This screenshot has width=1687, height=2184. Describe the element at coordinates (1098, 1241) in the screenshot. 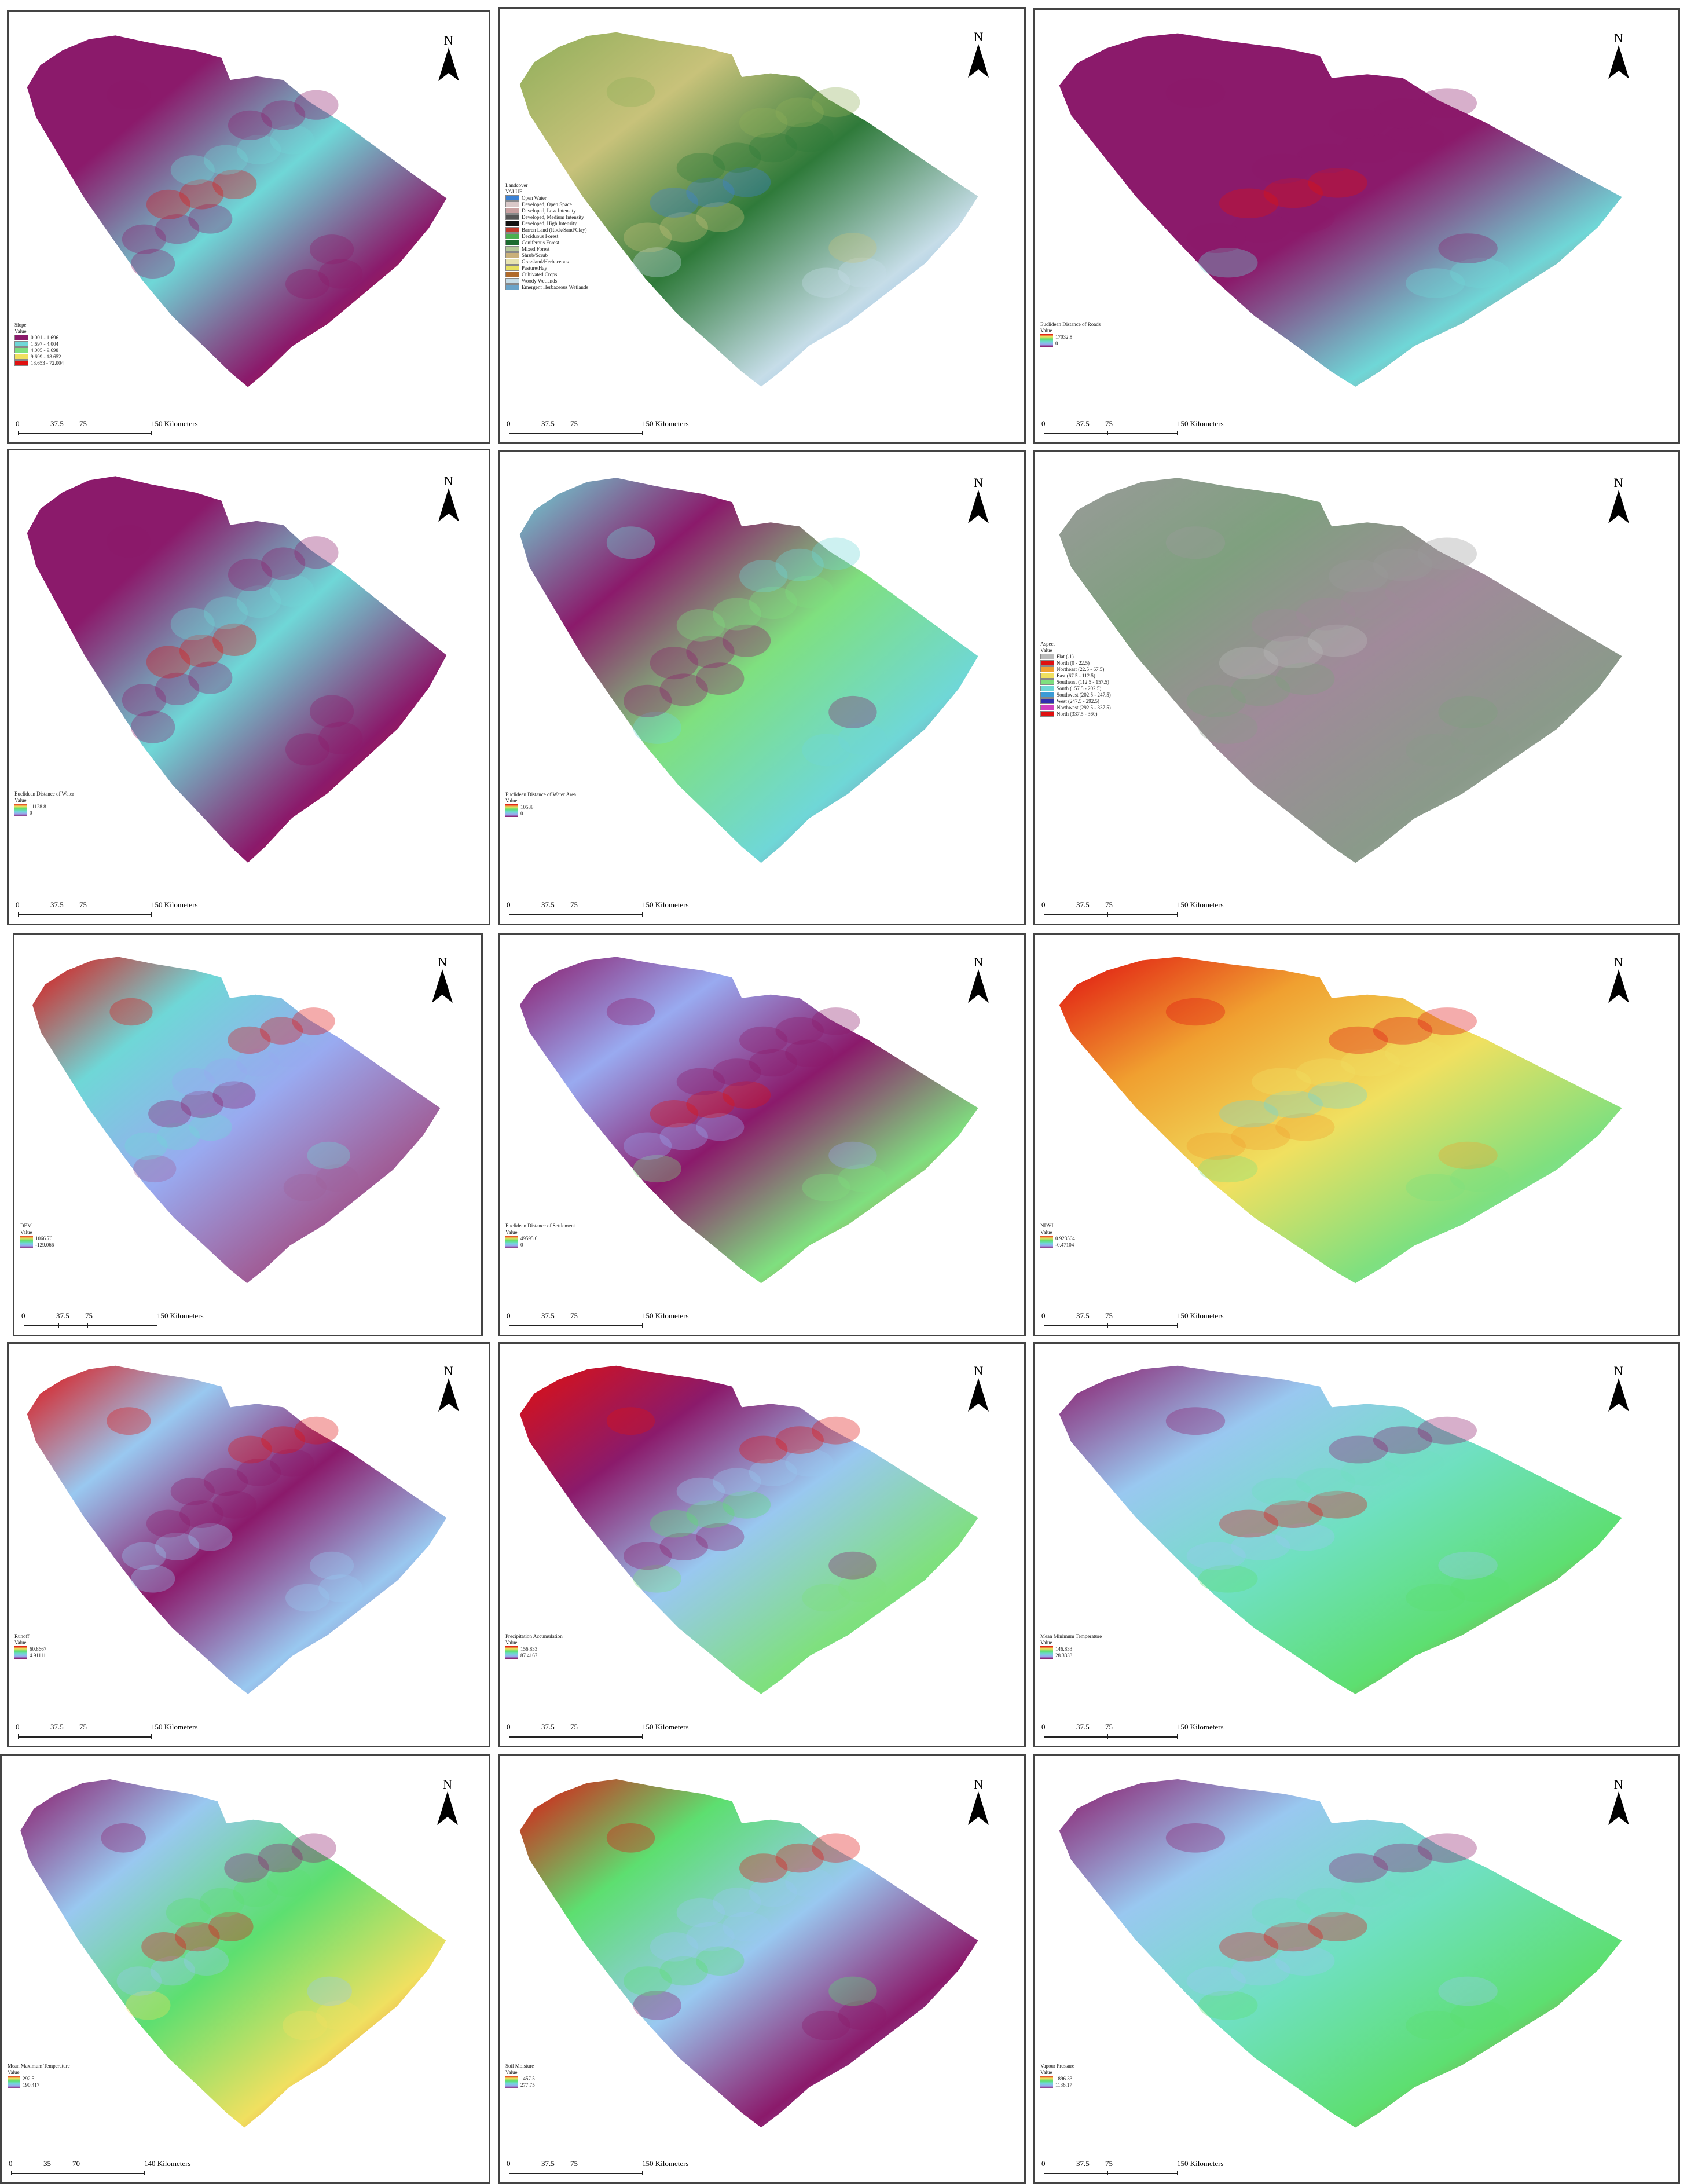

I see `legend-gradient-row: 0.923564 -0.47104` at that location.